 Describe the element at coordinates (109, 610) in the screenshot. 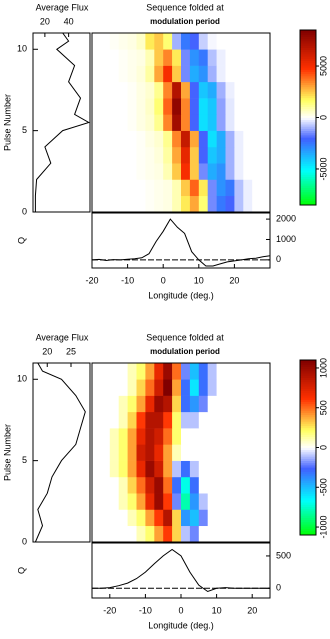

I see `x-tick-label: -20` at that location.